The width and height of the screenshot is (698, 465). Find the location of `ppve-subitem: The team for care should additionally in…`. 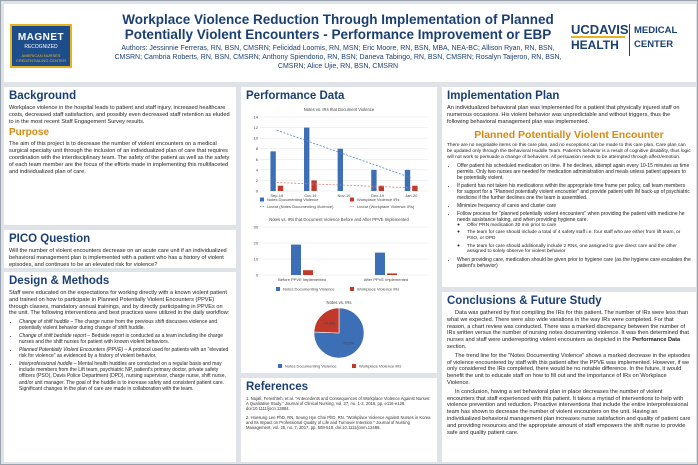

ppve-subitem: The team for care should additionally in… is located at coordinates (579, 250).